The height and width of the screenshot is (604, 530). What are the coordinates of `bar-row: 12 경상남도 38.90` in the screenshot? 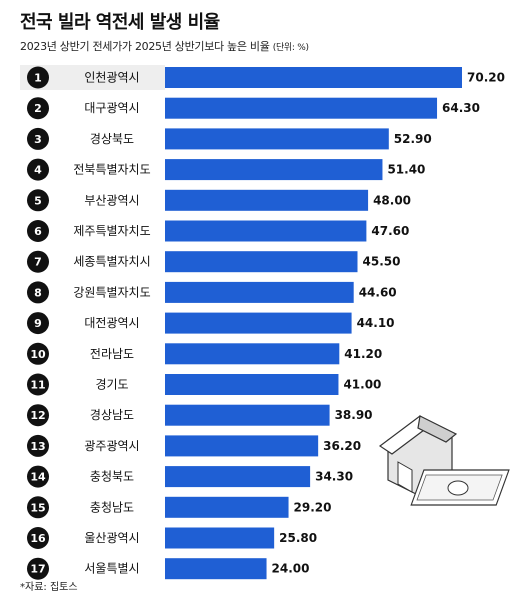 It's located at (200, 415).